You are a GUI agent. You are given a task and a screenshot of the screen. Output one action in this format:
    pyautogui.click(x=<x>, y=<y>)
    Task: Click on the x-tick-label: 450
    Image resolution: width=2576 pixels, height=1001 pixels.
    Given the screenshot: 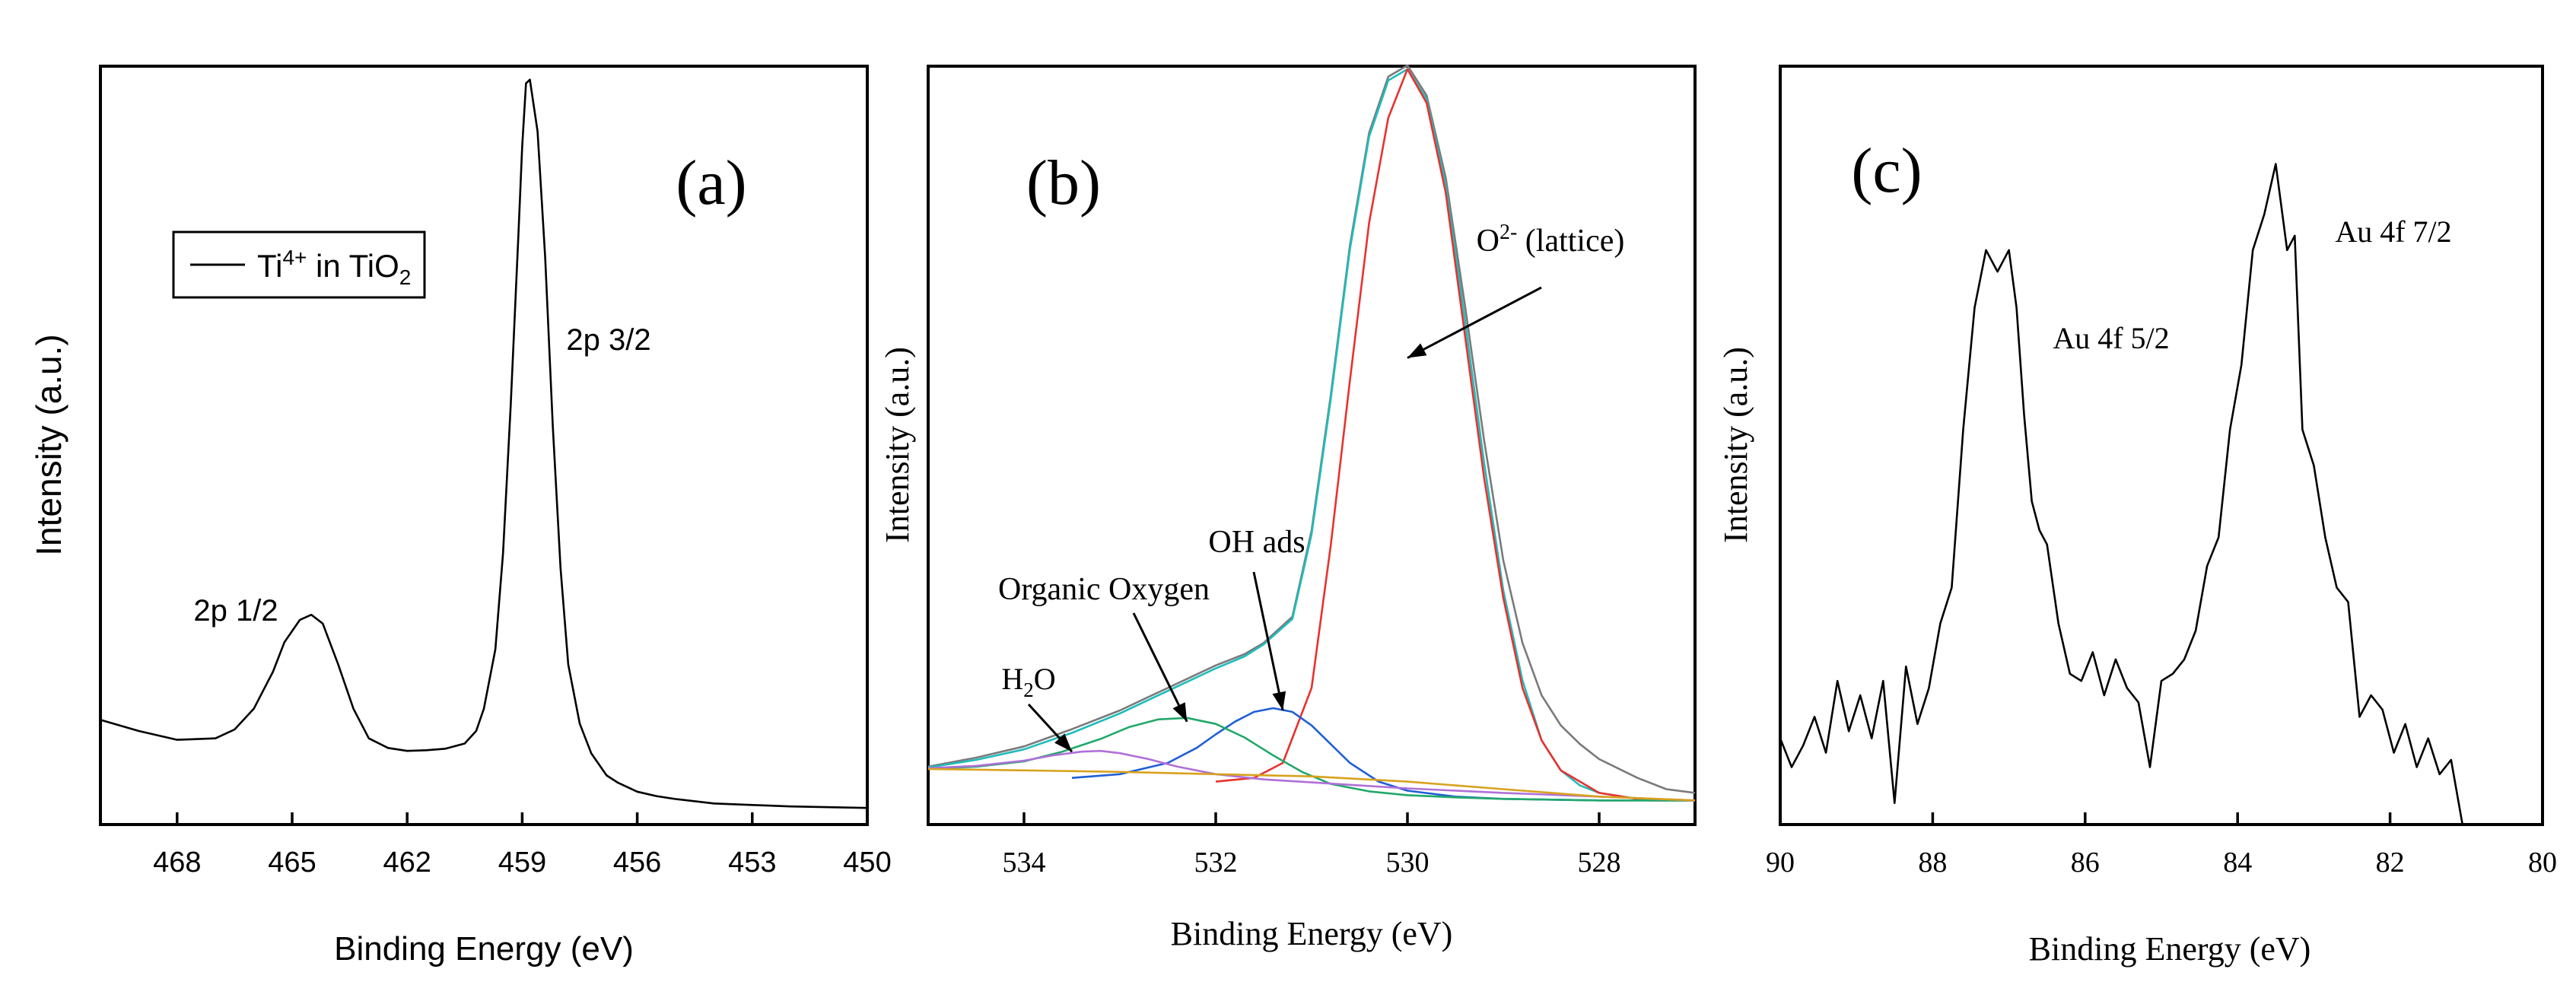 What is the action you would take?
    pyautogui.click(x=867, y=863)
    